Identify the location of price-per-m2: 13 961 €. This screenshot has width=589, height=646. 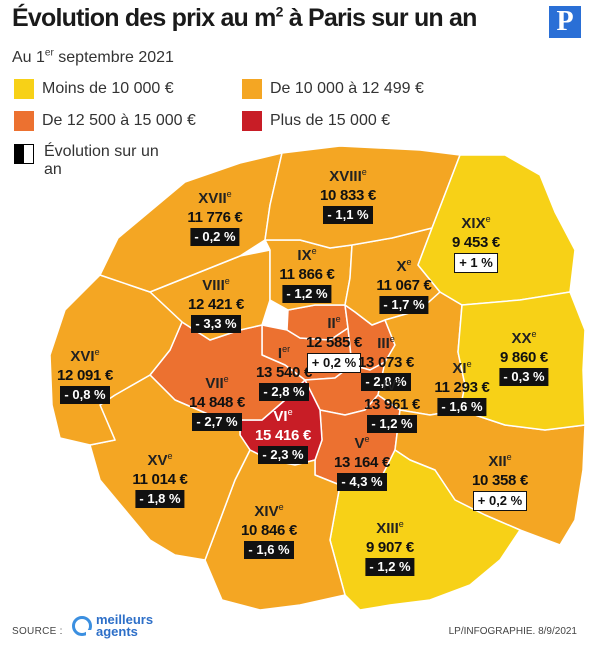
(392, 404).